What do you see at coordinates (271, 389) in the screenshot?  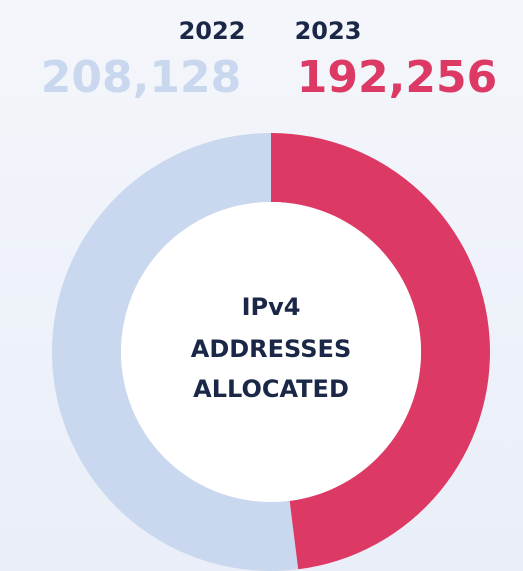 I see `center-label: ALLOCATED` at bounding box center [271, 389].